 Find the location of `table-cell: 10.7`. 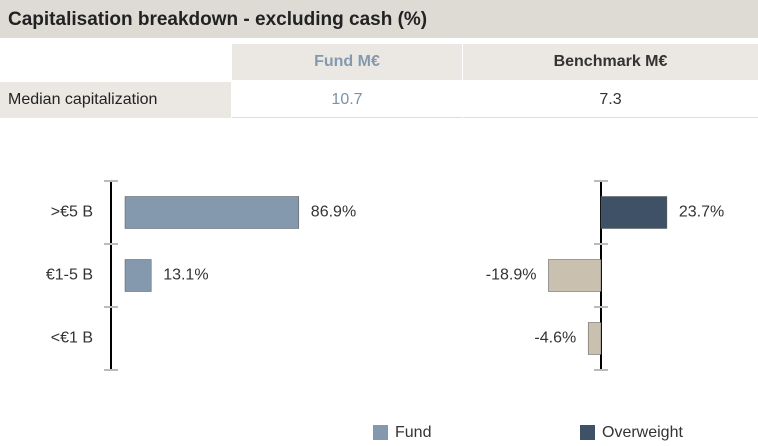

table-cell: 10.7 is located at coordinates (347, 100).